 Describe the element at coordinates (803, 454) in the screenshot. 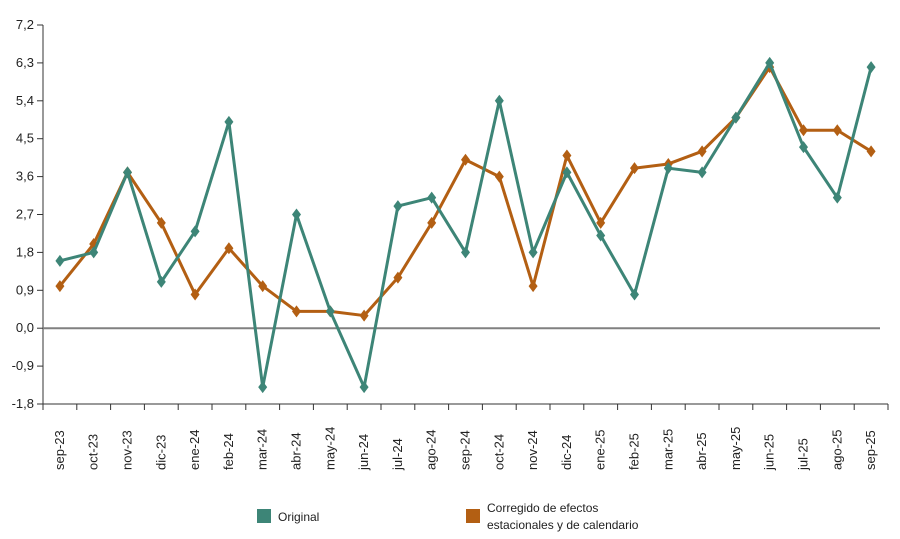

I see `x-tick-label: jul-25` at that location.